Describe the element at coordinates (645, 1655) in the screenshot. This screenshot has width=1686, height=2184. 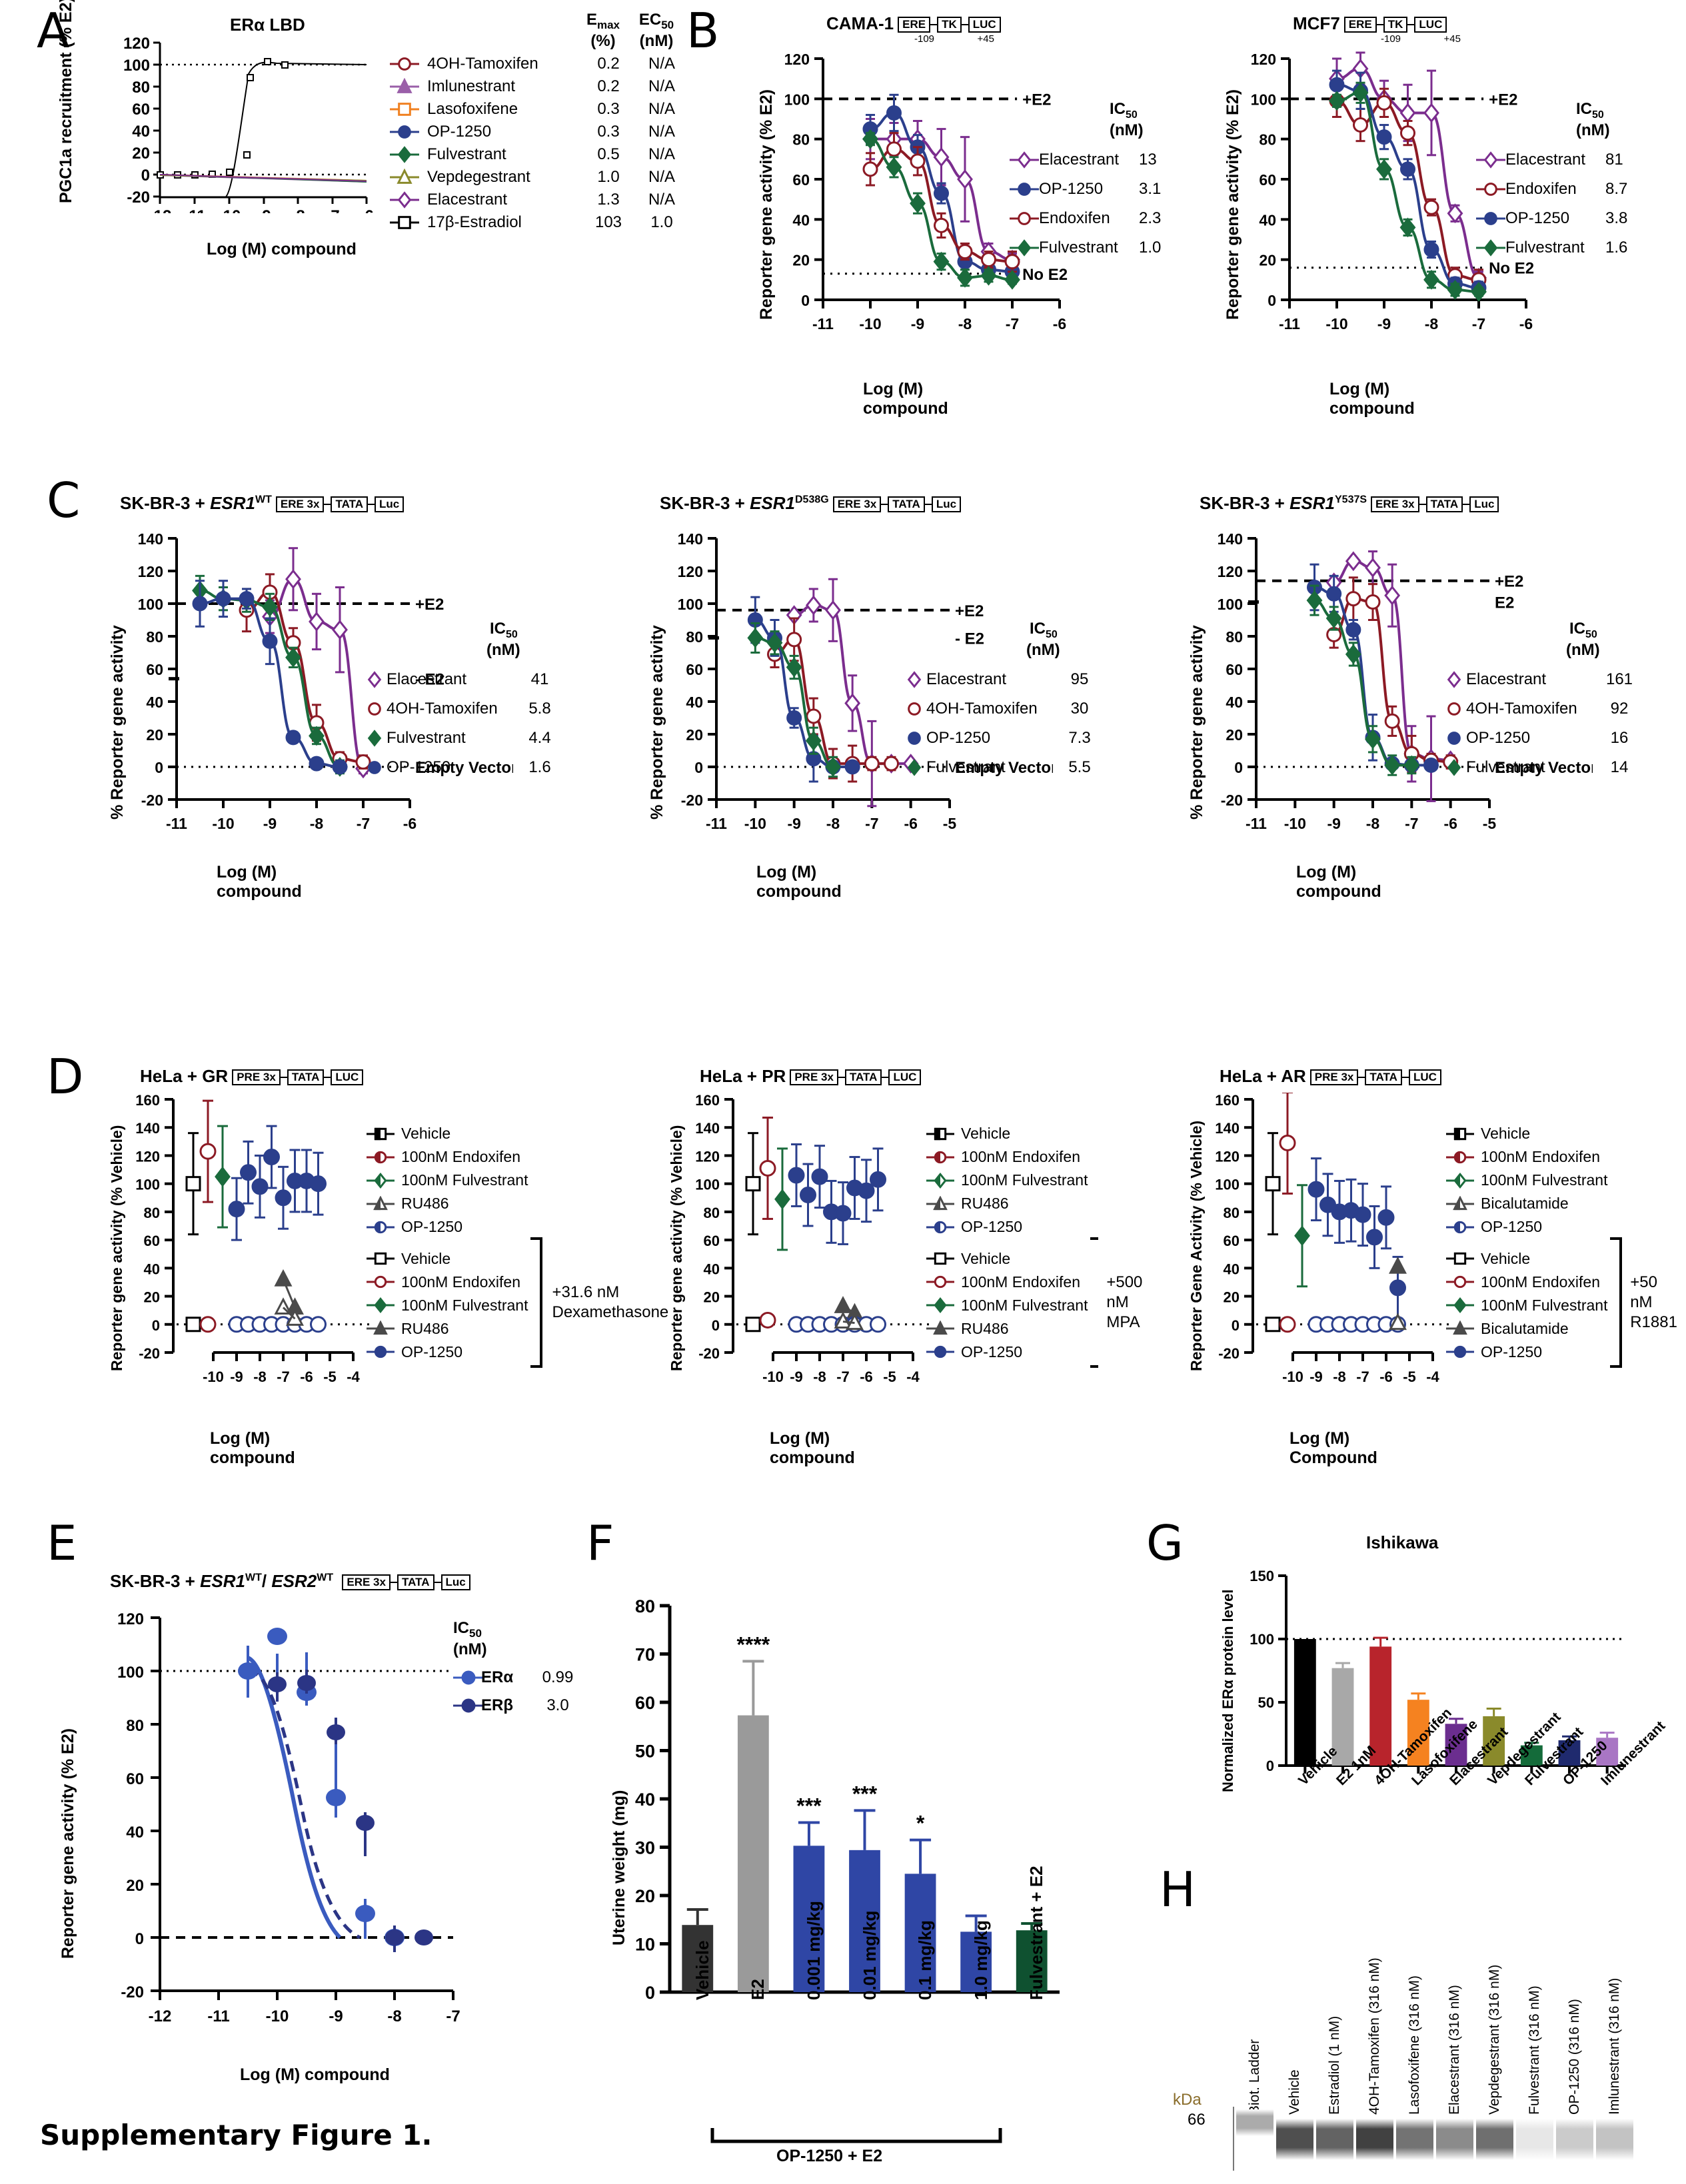
I see `svg-text: 70` at that location.